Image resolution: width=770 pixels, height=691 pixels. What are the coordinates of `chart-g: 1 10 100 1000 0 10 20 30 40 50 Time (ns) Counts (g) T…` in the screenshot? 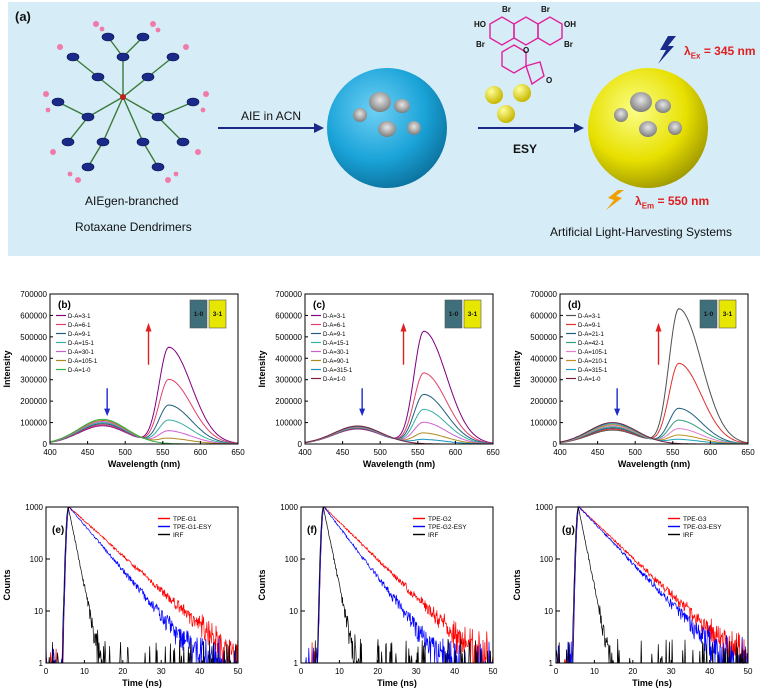 It's located at (632, 595).